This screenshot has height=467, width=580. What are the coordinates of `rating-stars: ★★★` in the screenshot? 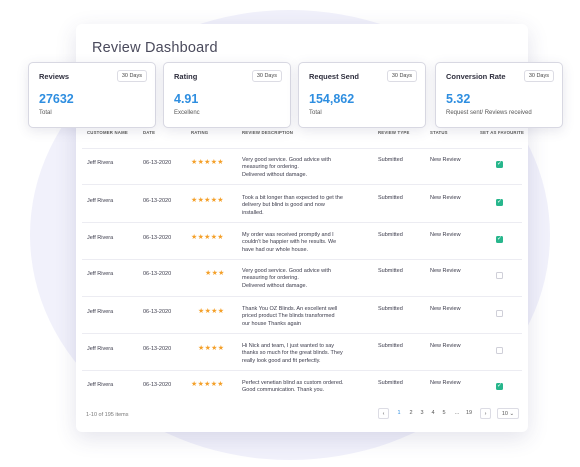 It's located at (215, 273).